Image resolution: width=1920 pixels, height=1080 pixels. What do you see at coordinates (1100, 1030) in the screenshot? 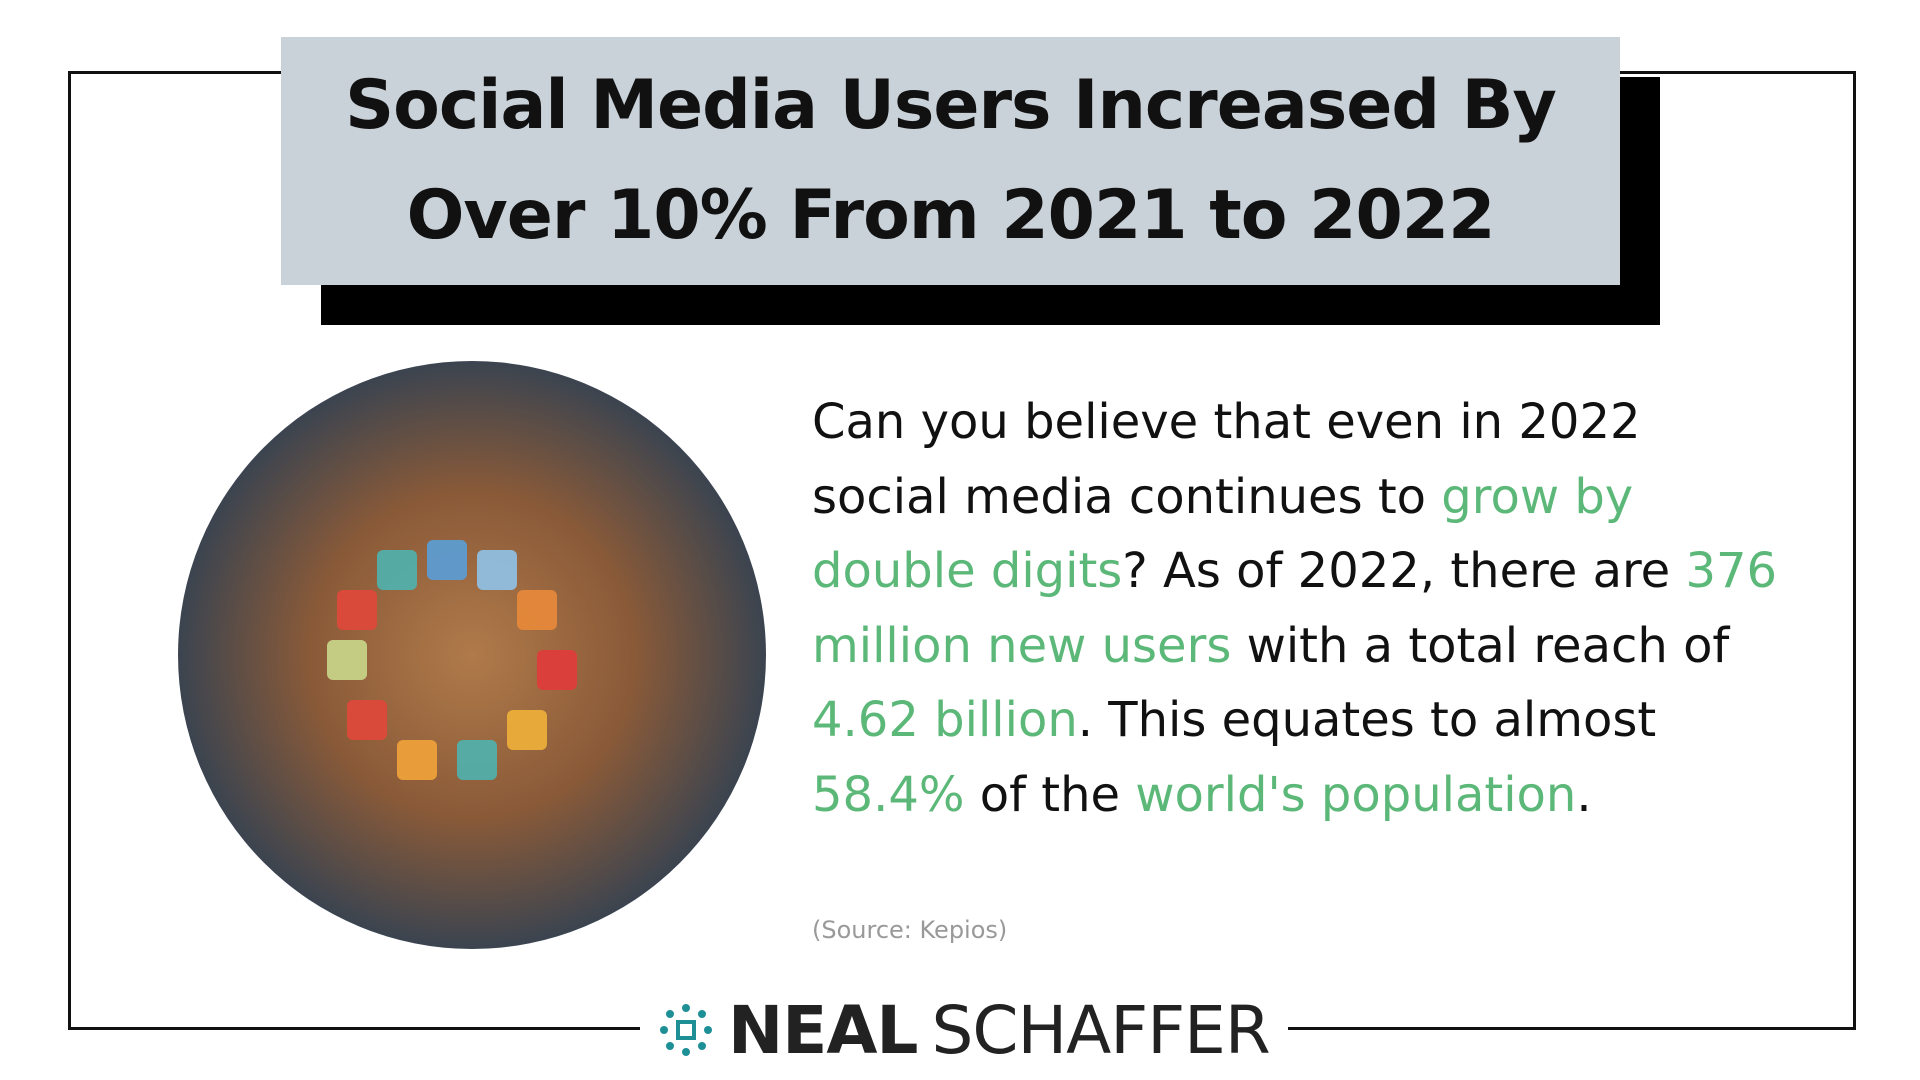
I see `brand-last: SCHAFFER` at bounding box center [1100, 1030].